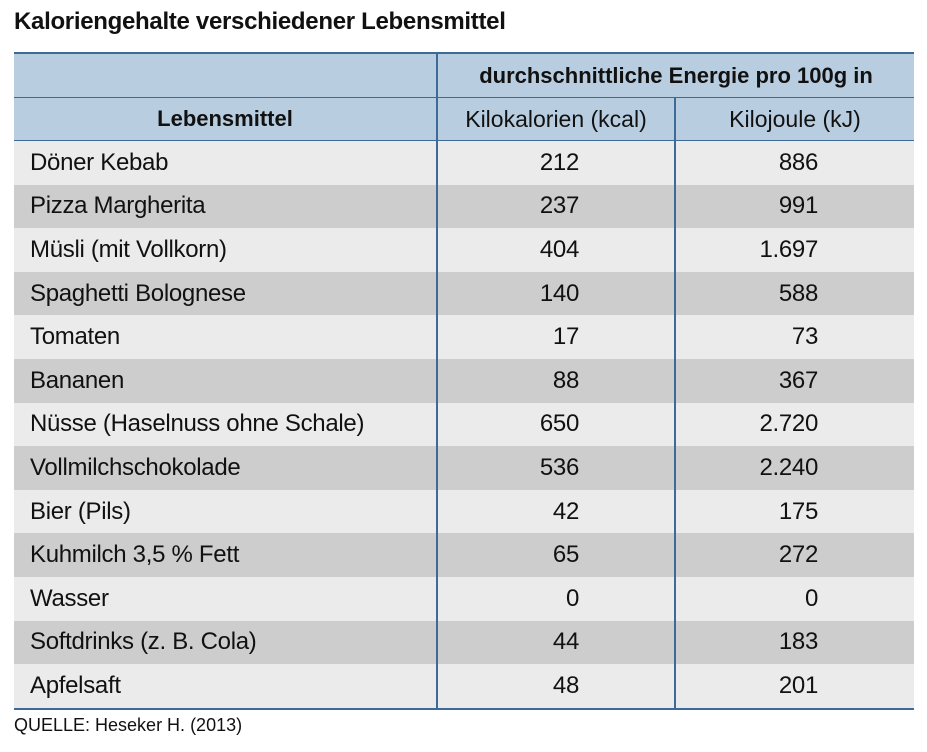  What do you see at coordinates (225, 380) in the screenshot?
I see `cell-food-name: Bananen` at bounding box center [225, 380].